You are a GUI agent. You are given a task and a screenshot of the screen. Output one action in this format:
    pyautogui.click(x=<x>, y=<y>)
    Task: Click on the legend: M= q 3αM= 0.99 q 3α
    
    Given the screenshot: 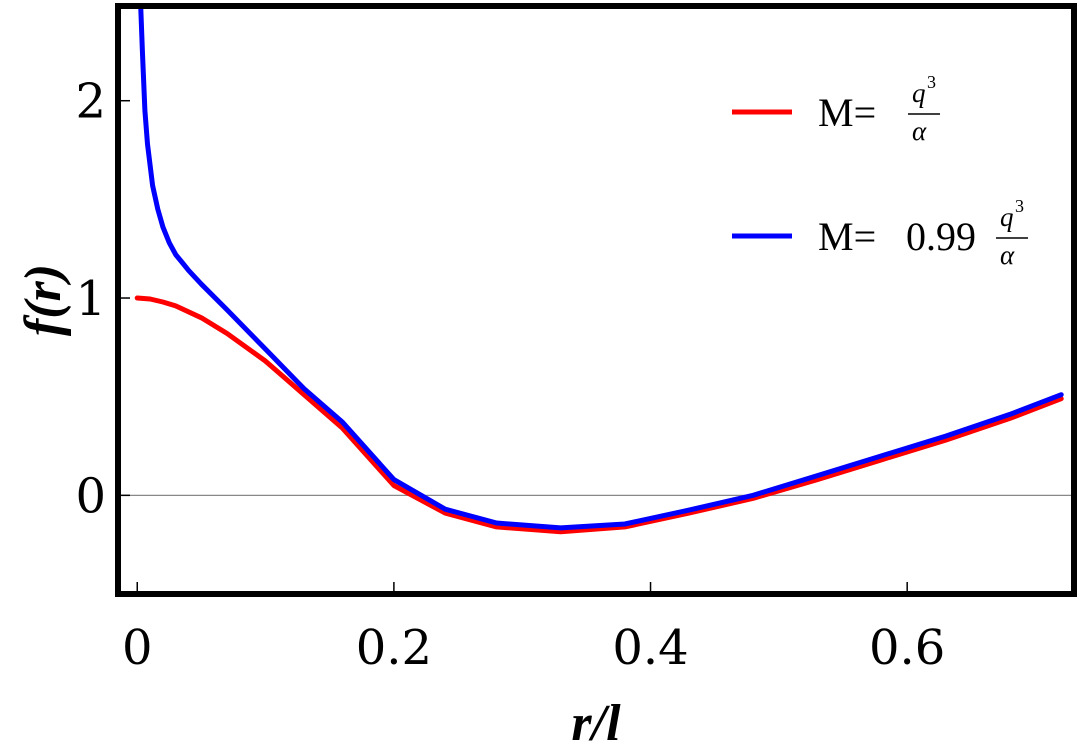 What is the action you would take?
    pyautogui.click(x=880, y=171)
    